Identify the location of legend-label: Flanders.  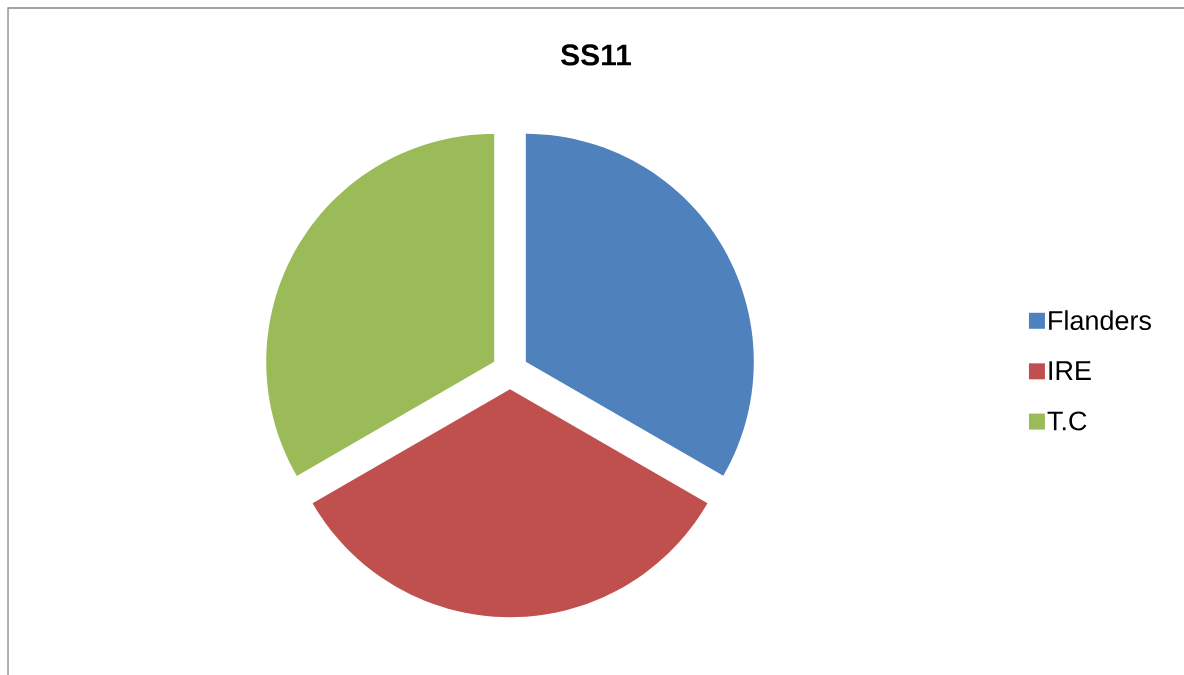
(1100, 320).